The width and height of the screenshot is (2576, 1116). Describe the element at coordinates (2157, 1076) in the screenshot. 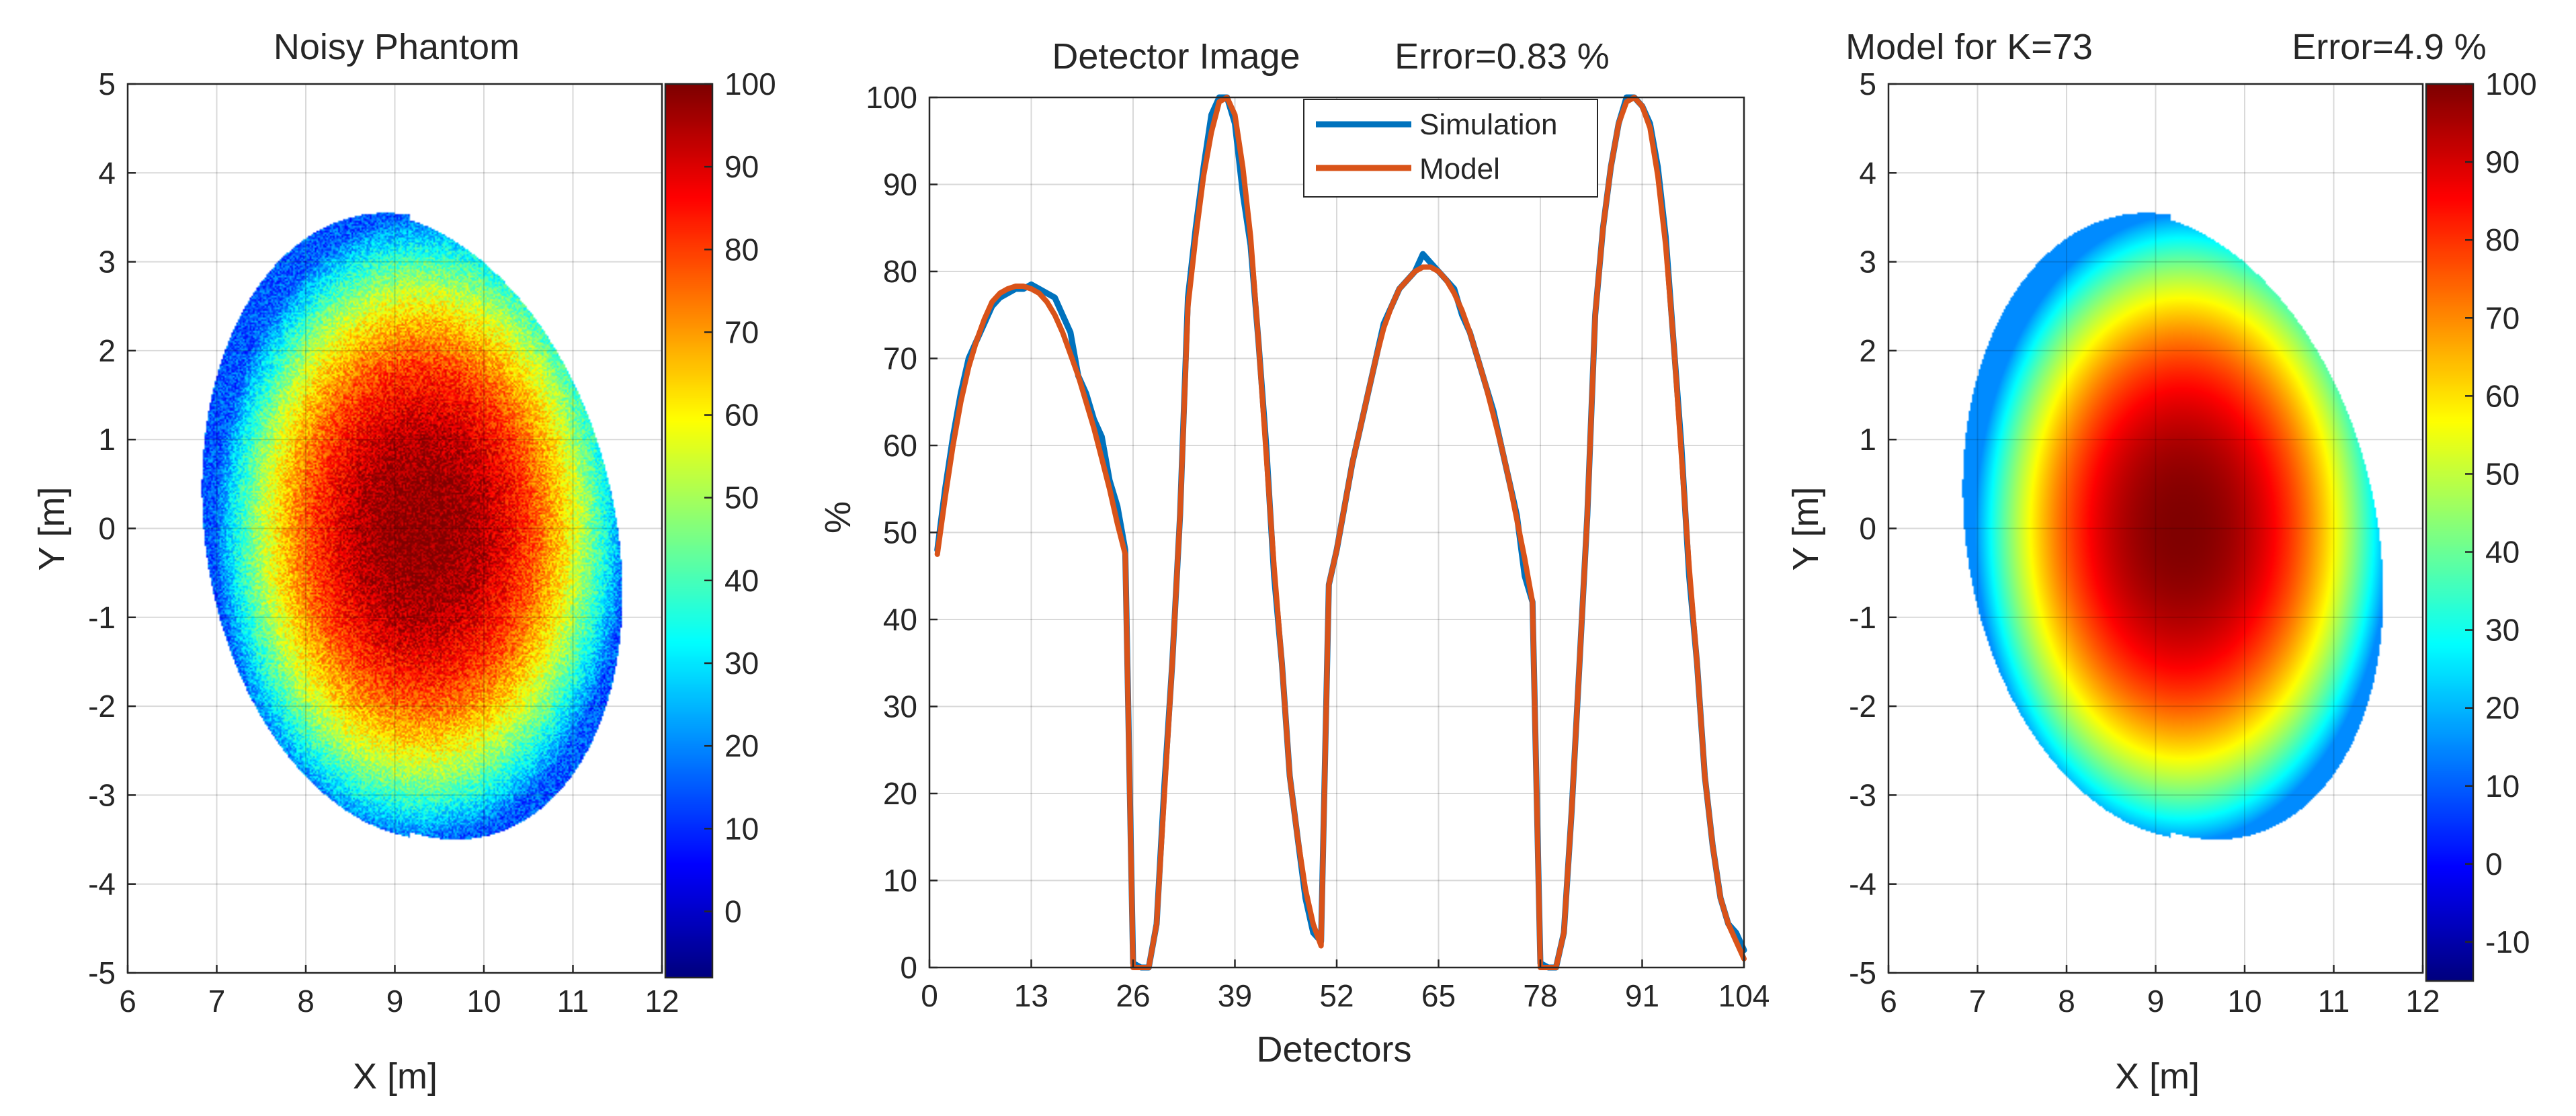

I see `model-x-label: X [m]` at that location.